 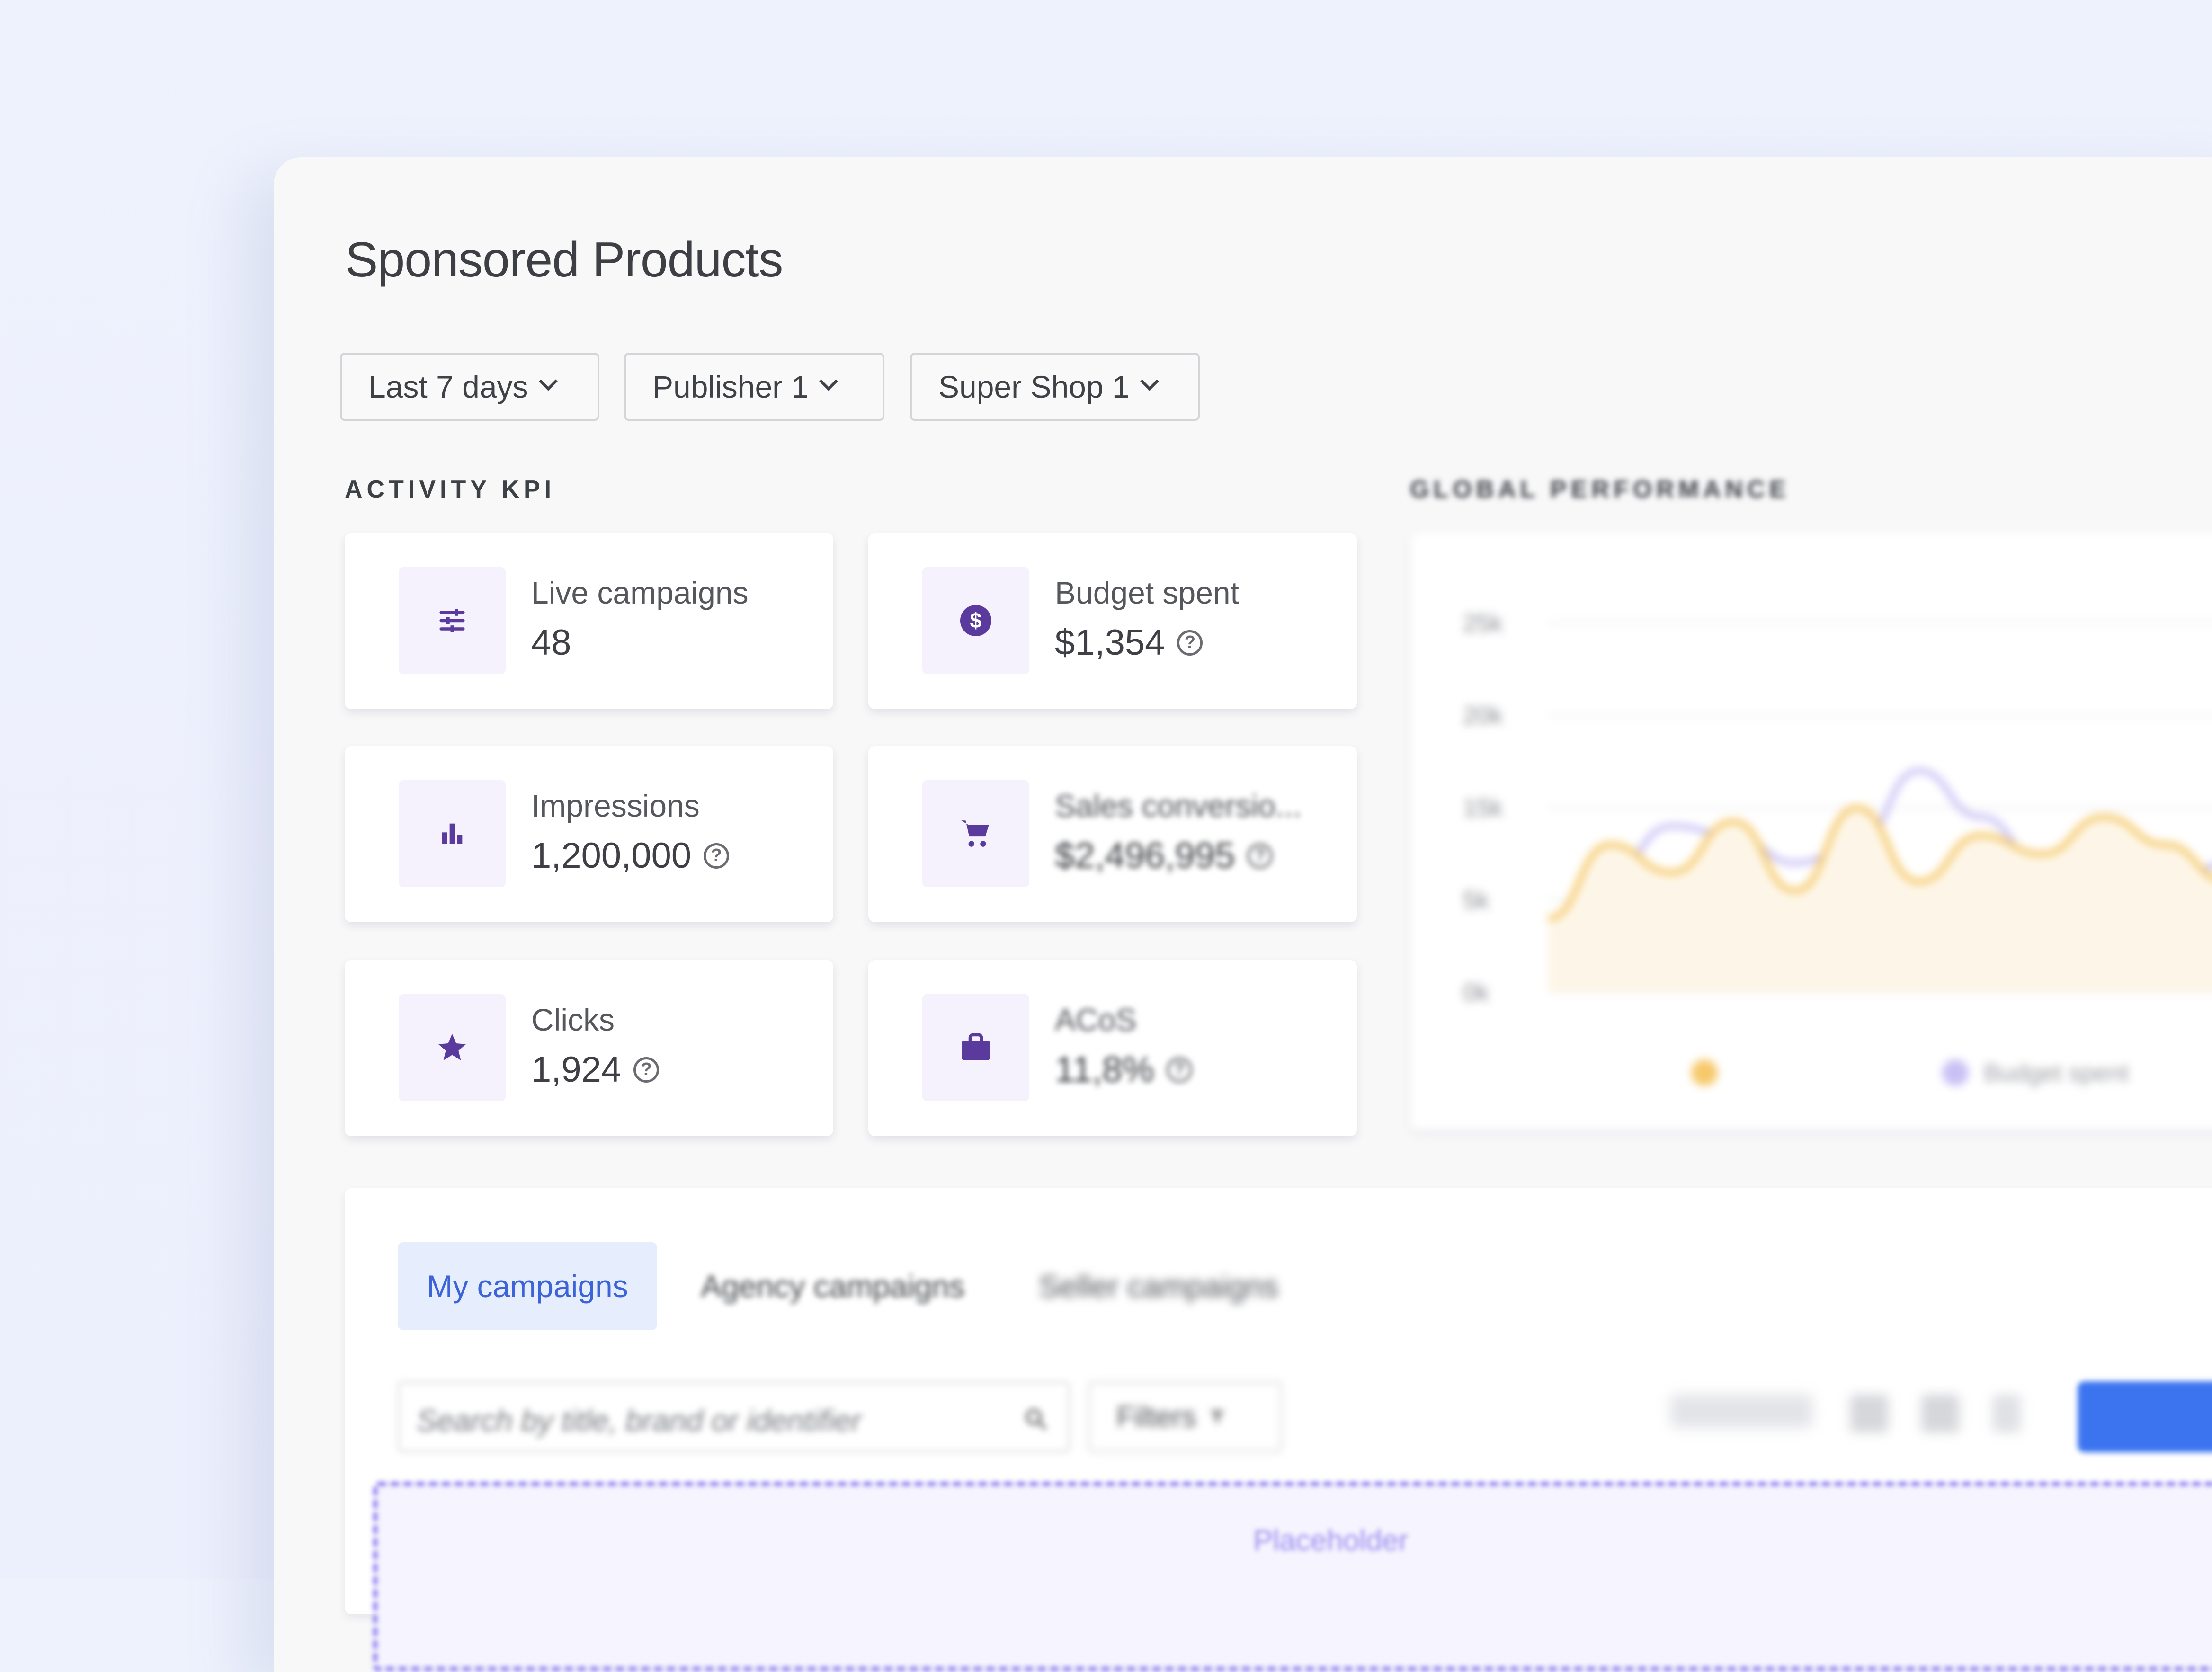 What do you see at coordinates (589, 1048) in the screenshot?
I see `kpi-card-clicks: Clicks 1,924?` at bounding box center [589, 1048].